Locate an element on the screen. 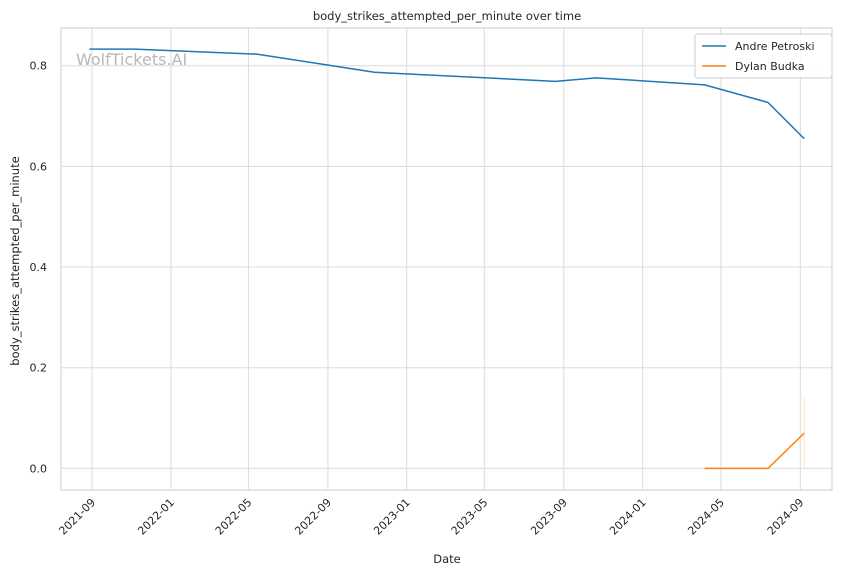  y-axis-ticks: 0.0 0.2 0.4 0.6 0.8 is located at coordinates (39, 268).